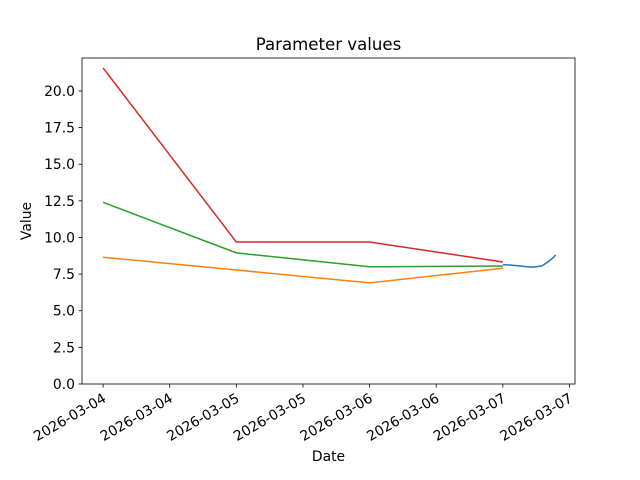 Image resolution: width=640 pixels, height=480 pixels. I want to click on blue-series, so click(529, 261).